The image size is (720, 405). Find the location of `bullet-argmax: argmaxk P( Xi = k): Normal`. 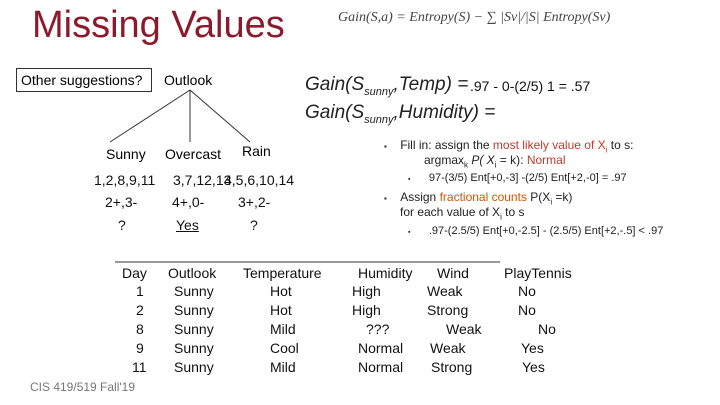

bullet-argmax: argmaxk P( Xi = k): Normal is located at coordinates (495, 161).